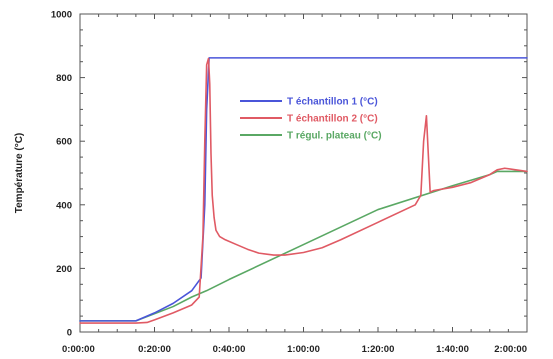  I want to click on x-tick-label: 0:20:00, so click(154, 349).